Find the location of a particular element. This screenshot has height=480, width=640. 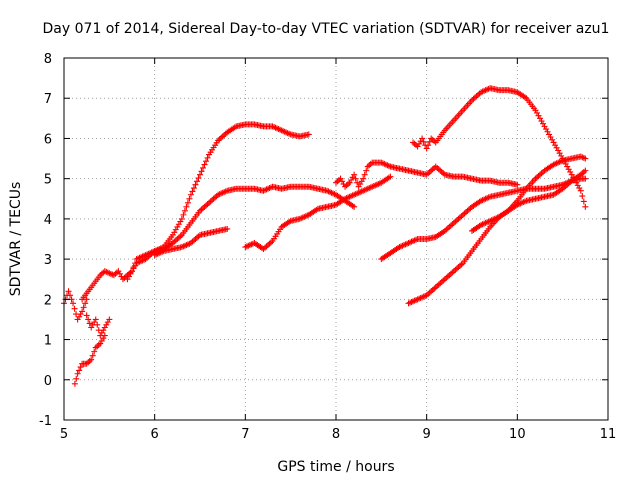

series-arc-a is located at coordinates (75, 305).